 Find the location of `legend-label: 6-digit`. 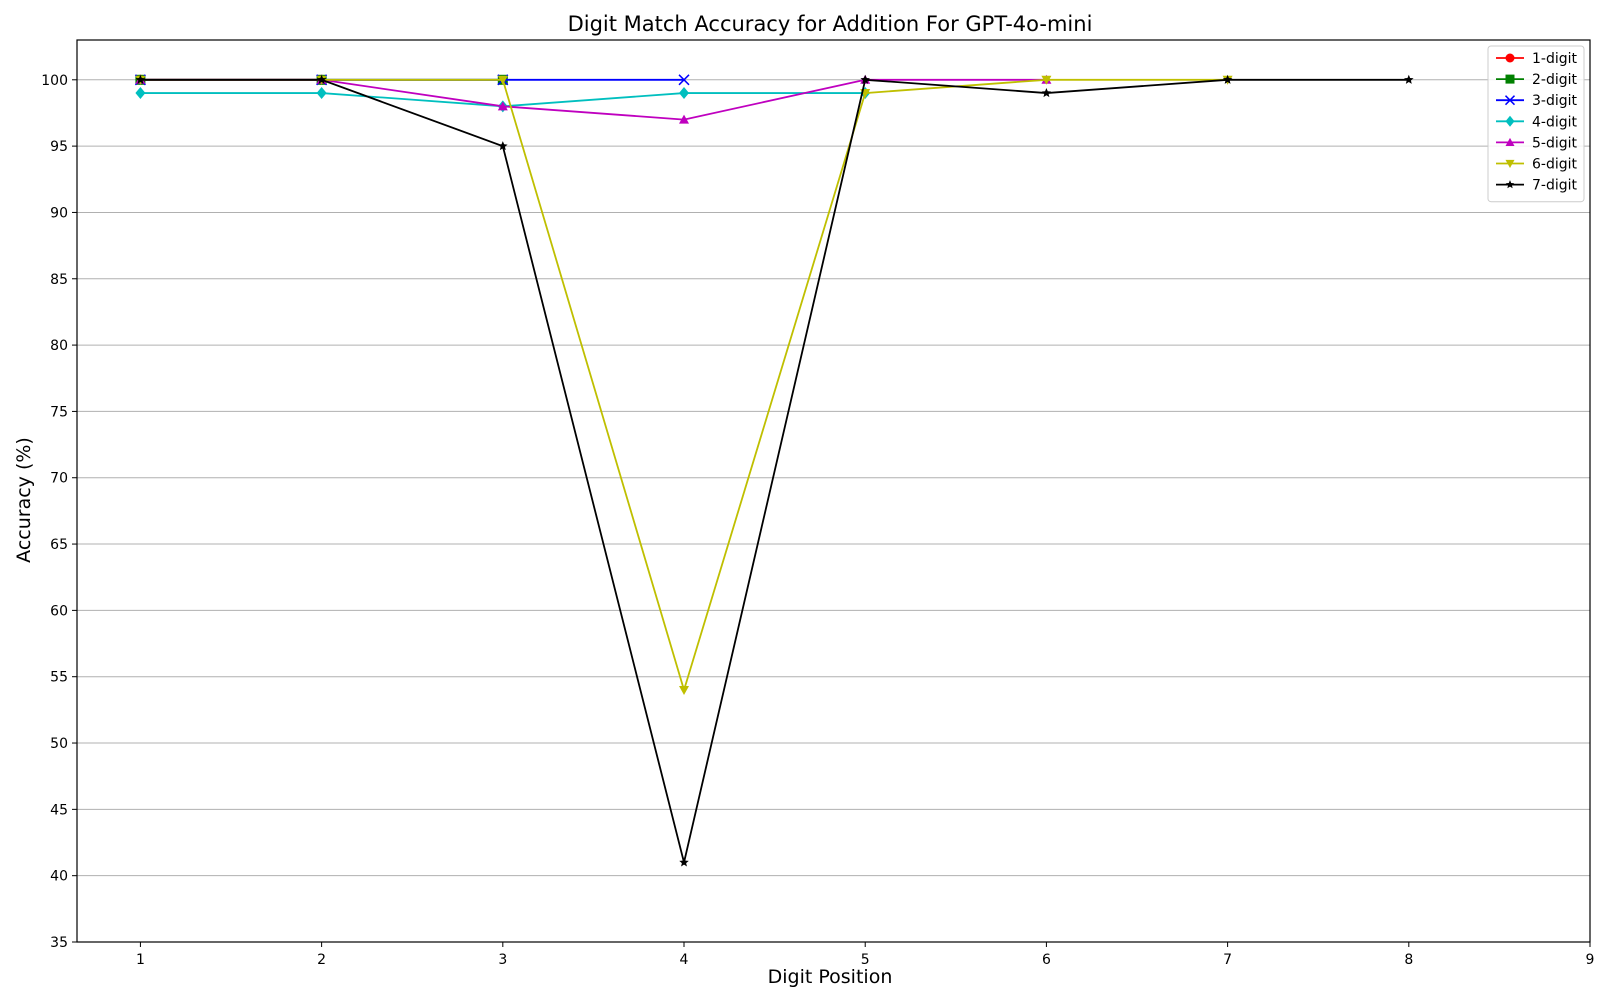

legend-label: 6-digit is located at coordinates (1555, 165).